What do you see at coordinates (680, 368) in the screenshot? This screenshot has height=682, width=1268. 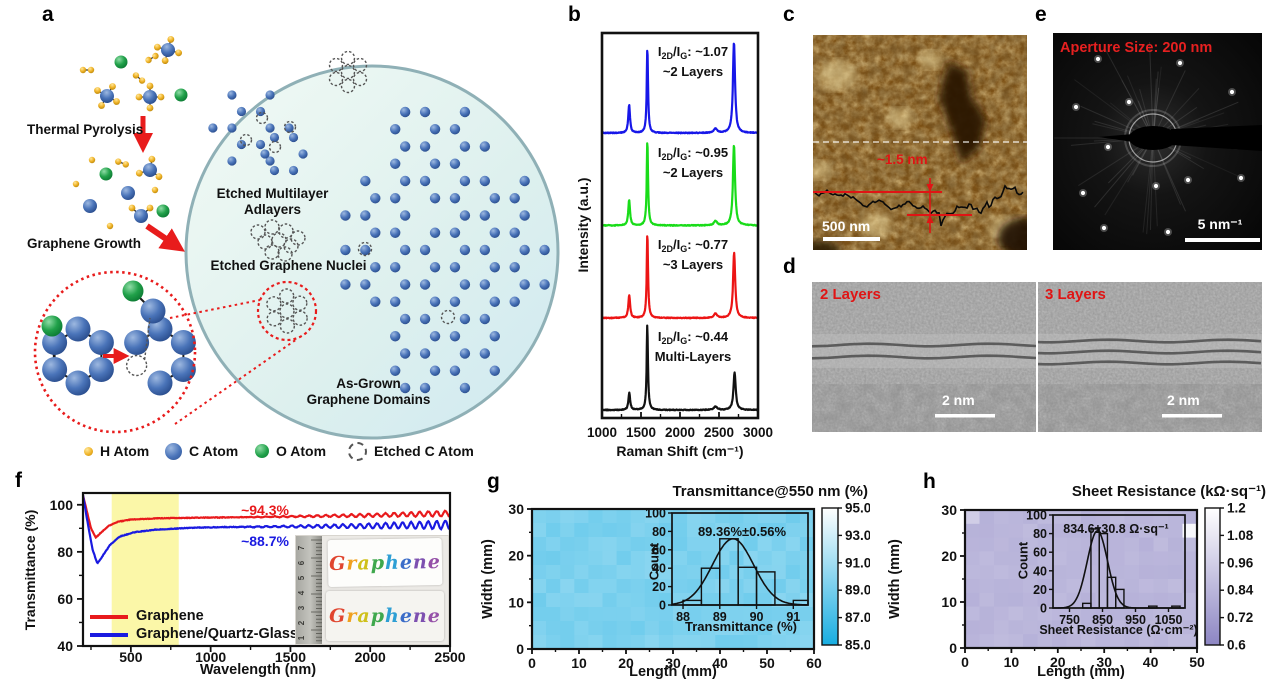 I see `raman-curve-multi-layers-black` at bounding box center [680, 368].